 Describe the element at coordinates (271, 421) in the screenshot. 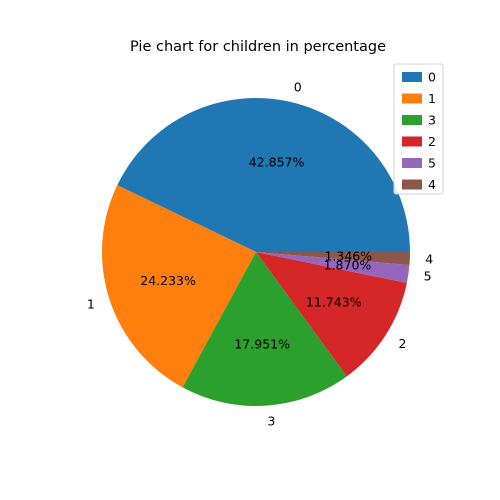

I see `slice-category-label: 3` at that location.